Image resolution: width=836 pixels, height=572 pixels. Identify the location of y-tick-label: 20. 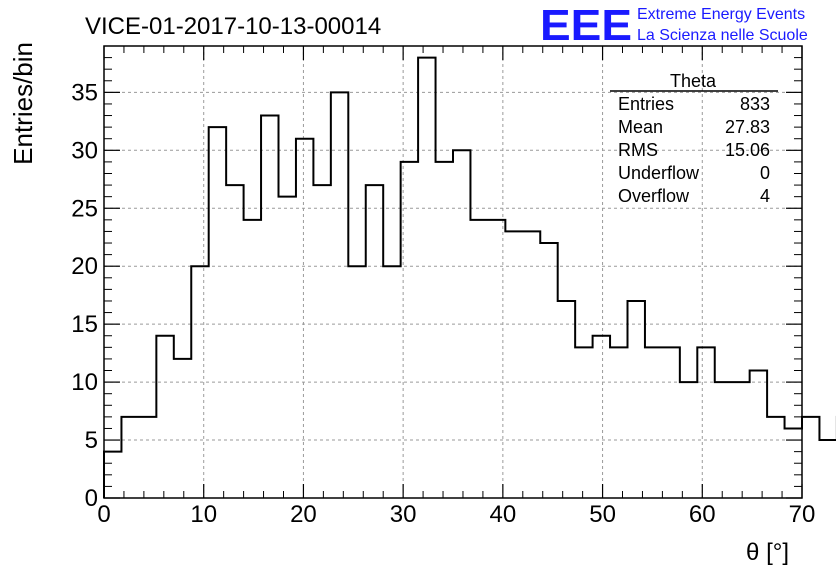
(84, 266).